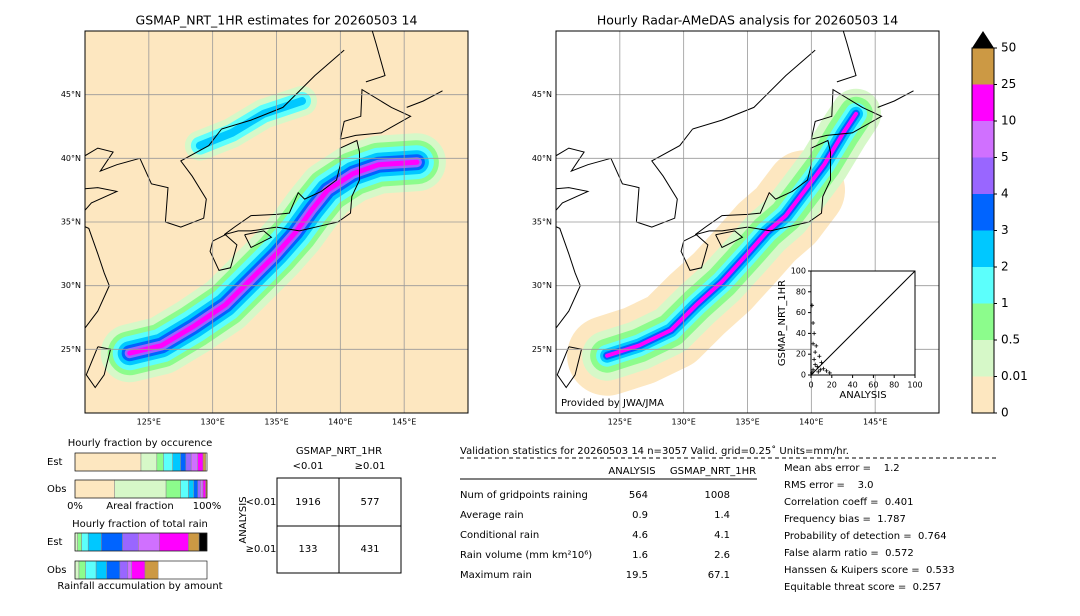 The image size is (1080, 616). What do you see at coordinates (801, 354) in the screenshot?
I see `y-tick-label: 20` at bounding box center [801, 354].